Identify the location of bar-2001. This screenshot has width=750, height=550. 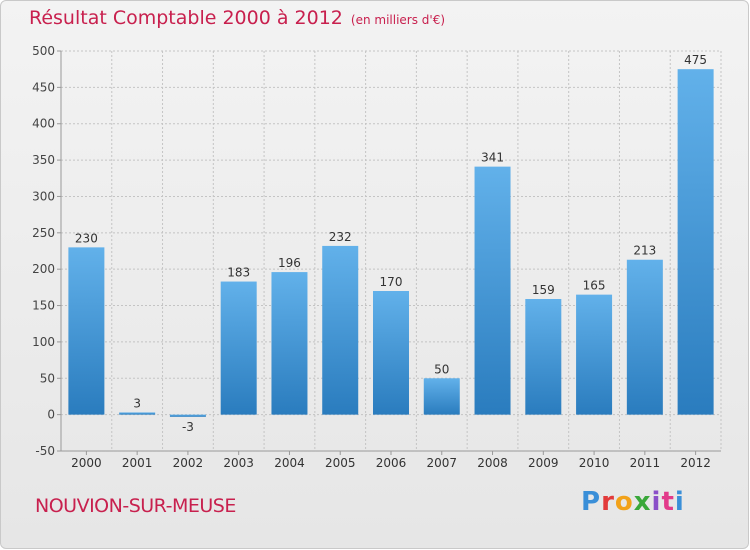
(137, 413).